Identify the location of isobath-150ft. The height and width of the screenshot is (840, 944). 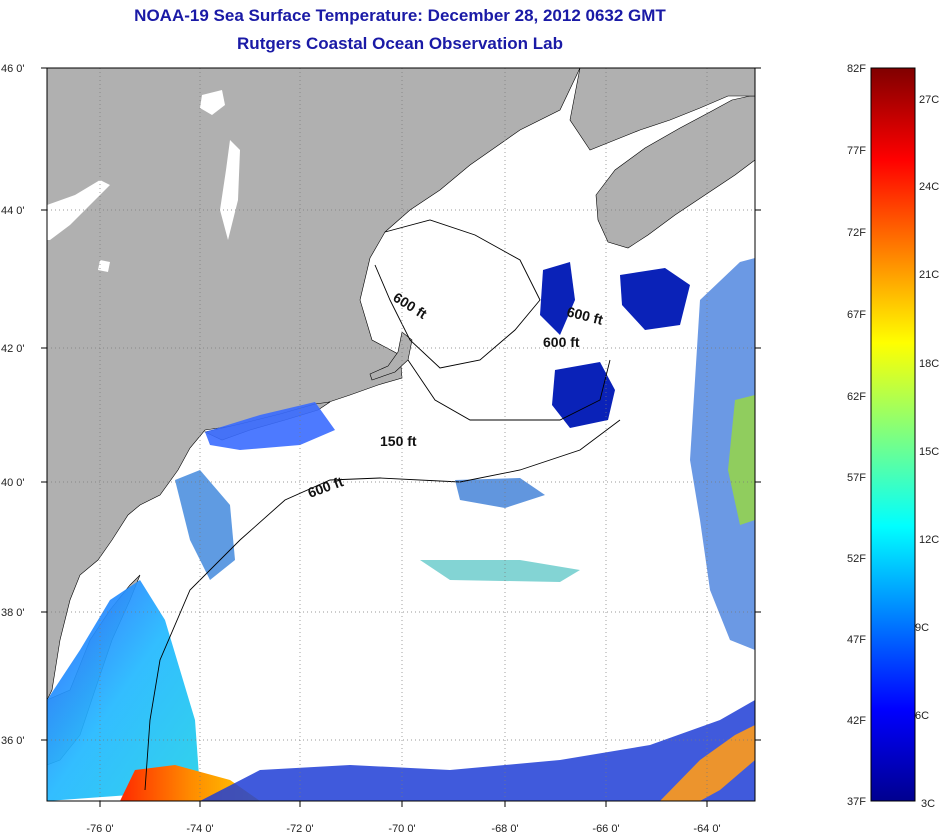
(509, 390).